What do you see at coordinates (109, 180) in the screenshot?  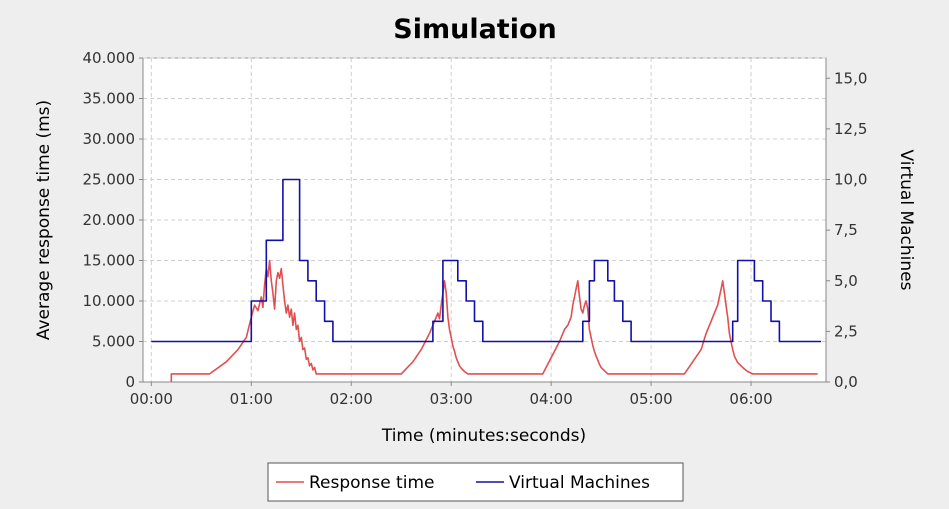 I see `y-tick-label-5: 25.000` at bounding box center [109, 180].